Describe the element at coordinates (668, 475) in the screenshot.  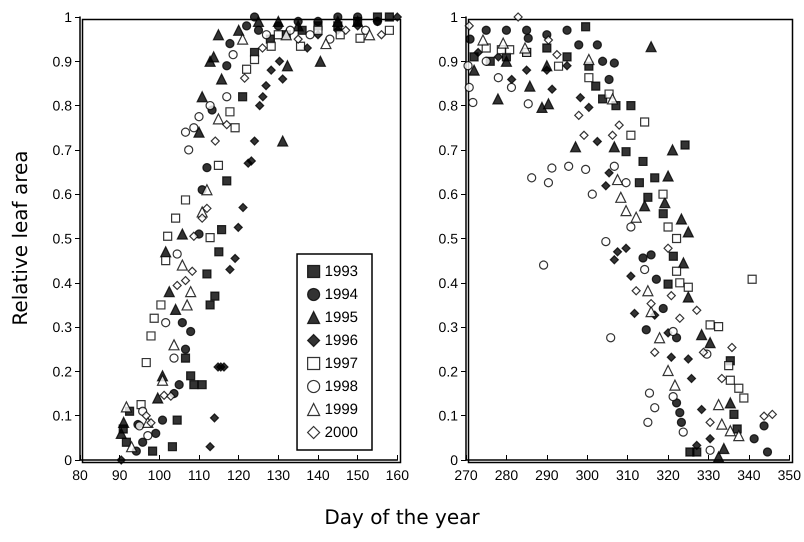
I see `x-tick-label: 320` at that location.